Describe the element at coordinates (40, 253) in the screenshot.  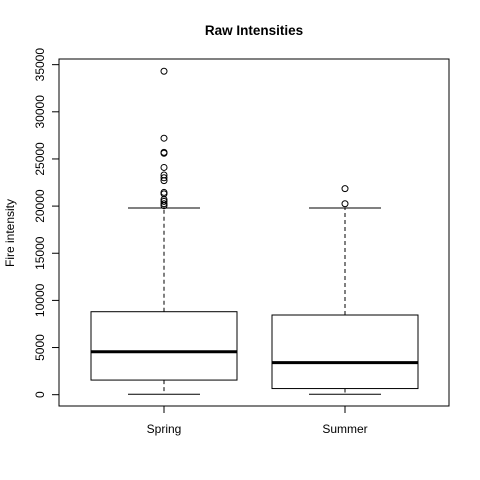
I see `y-tick-label: 15000` at that location.